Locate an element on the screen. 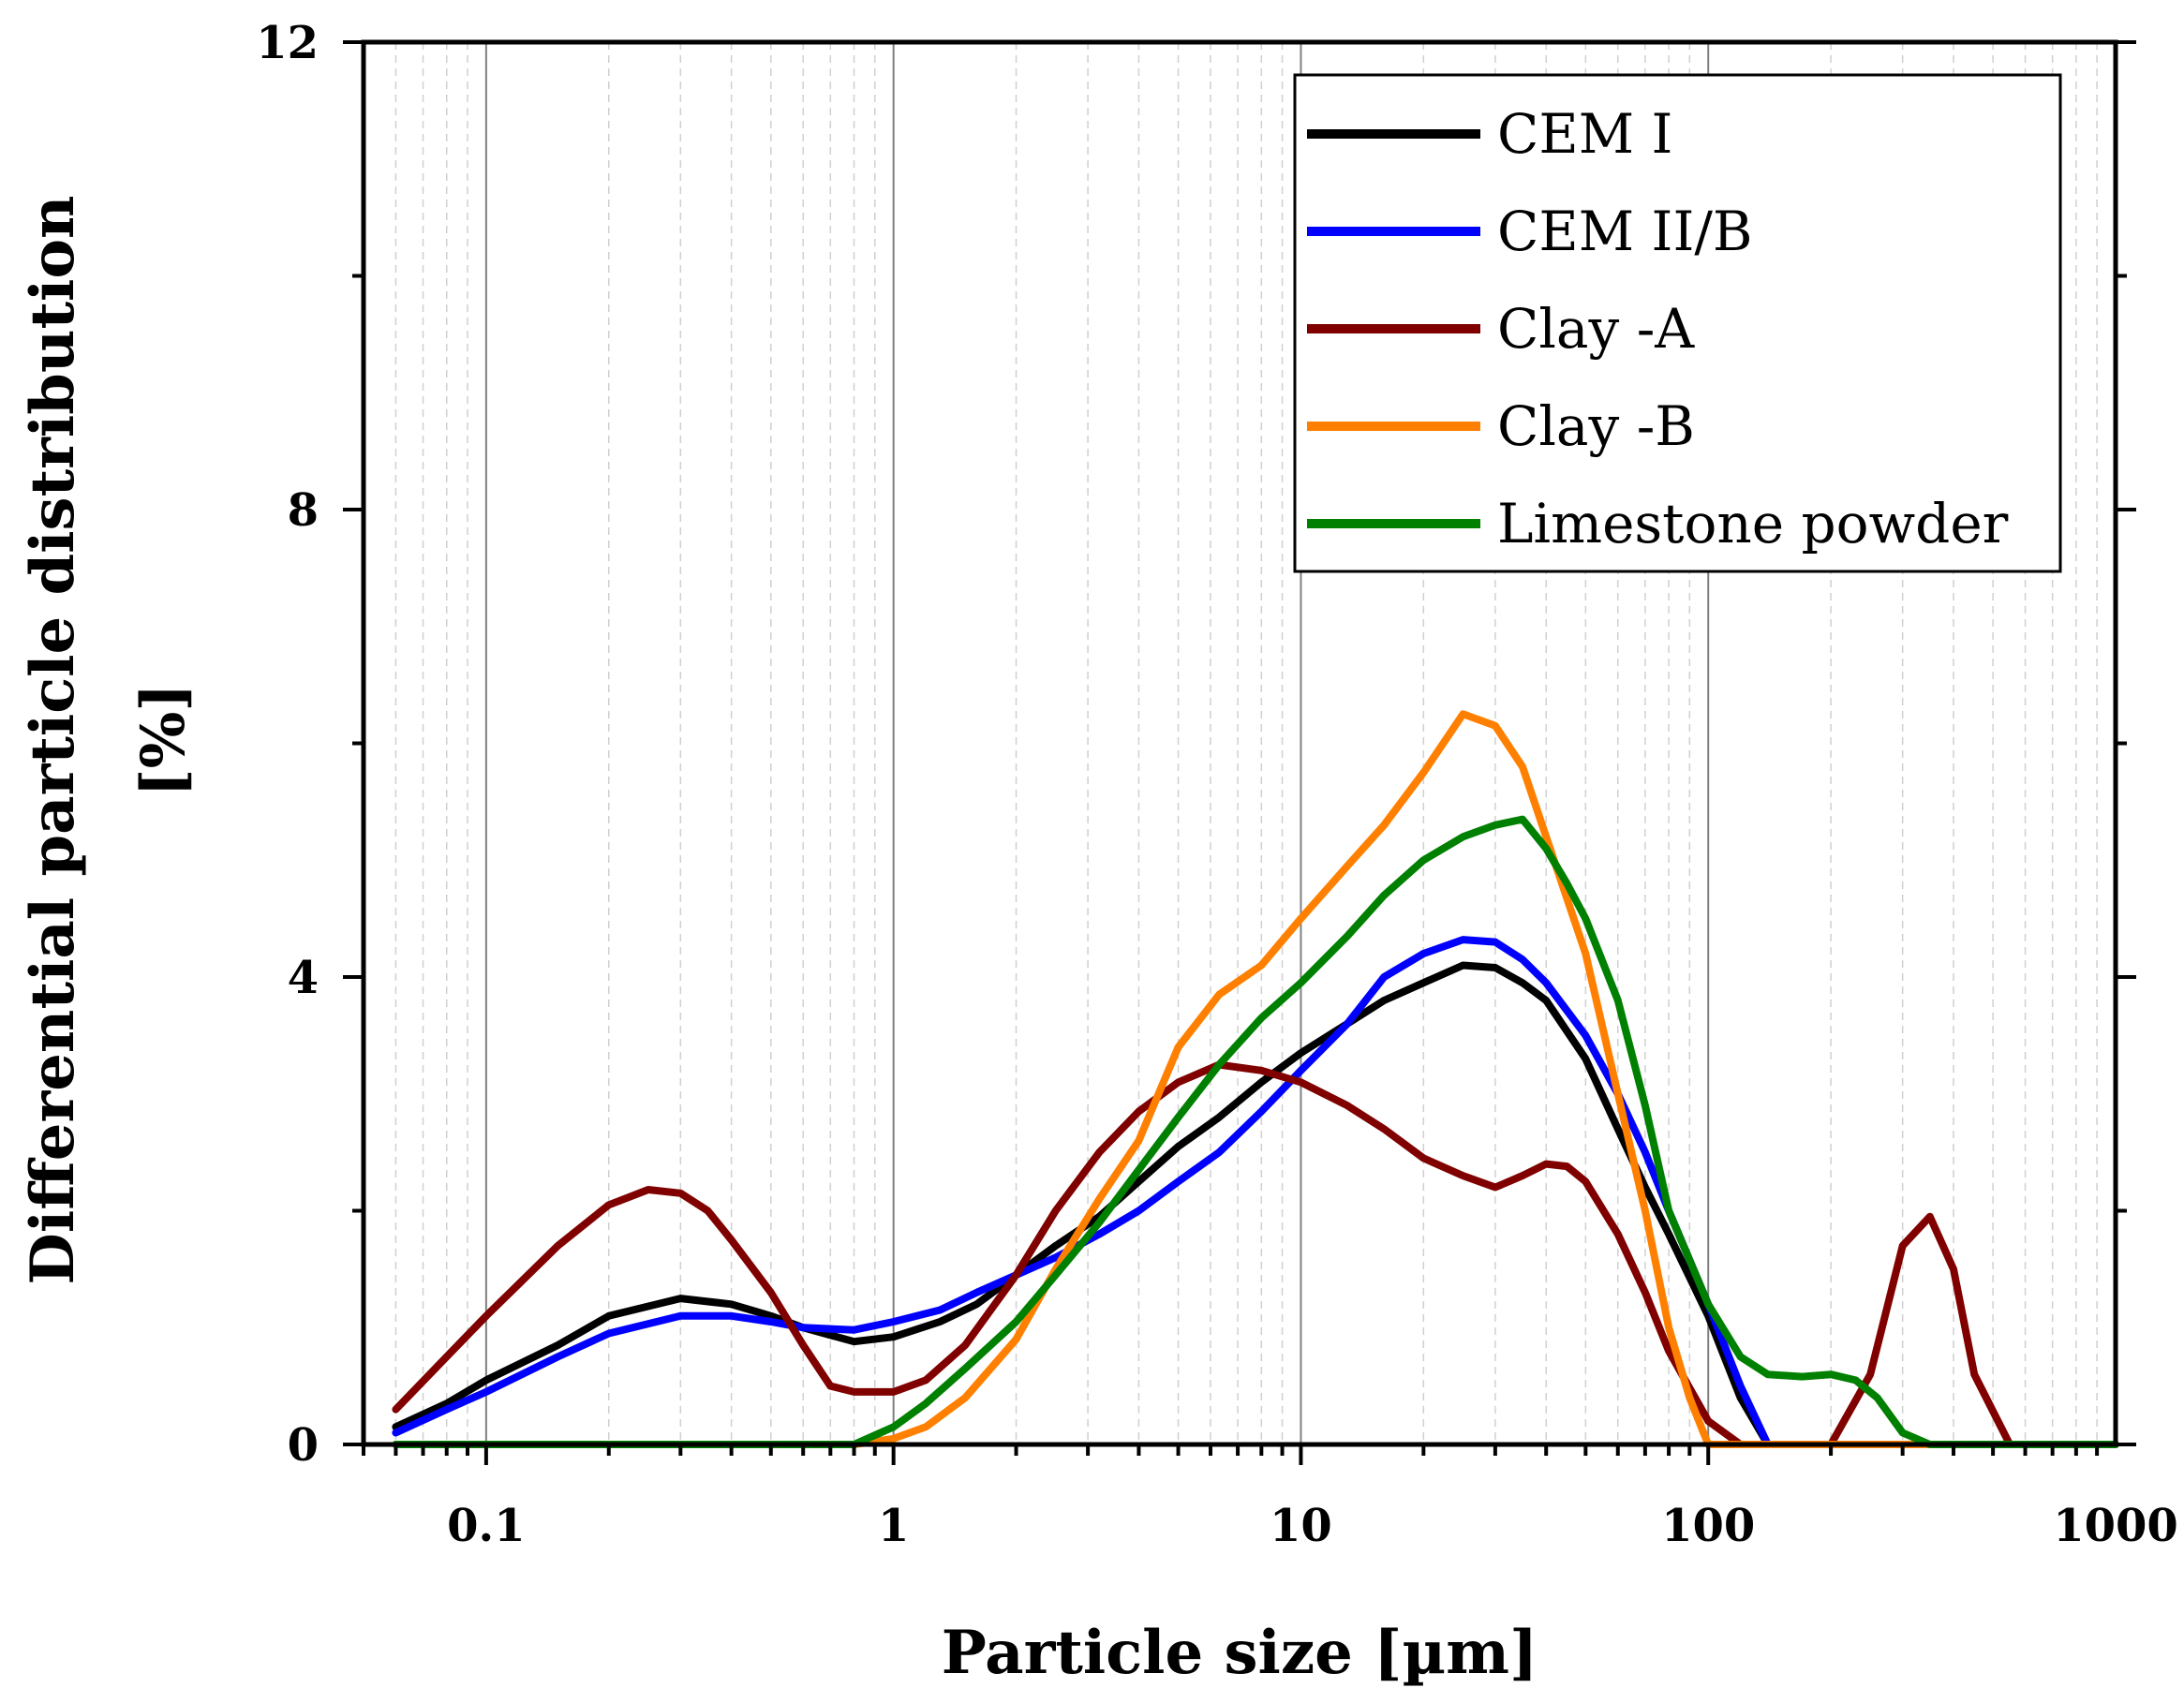  y-axis-unit: [%] is located at coordinates (163, 739).